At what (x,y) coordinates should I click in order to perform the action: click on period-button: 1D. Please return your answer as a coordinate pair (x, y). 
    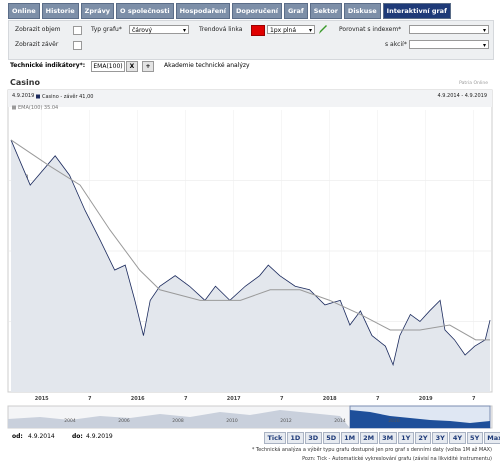
    Looking at the image, I should click on (295, 438).